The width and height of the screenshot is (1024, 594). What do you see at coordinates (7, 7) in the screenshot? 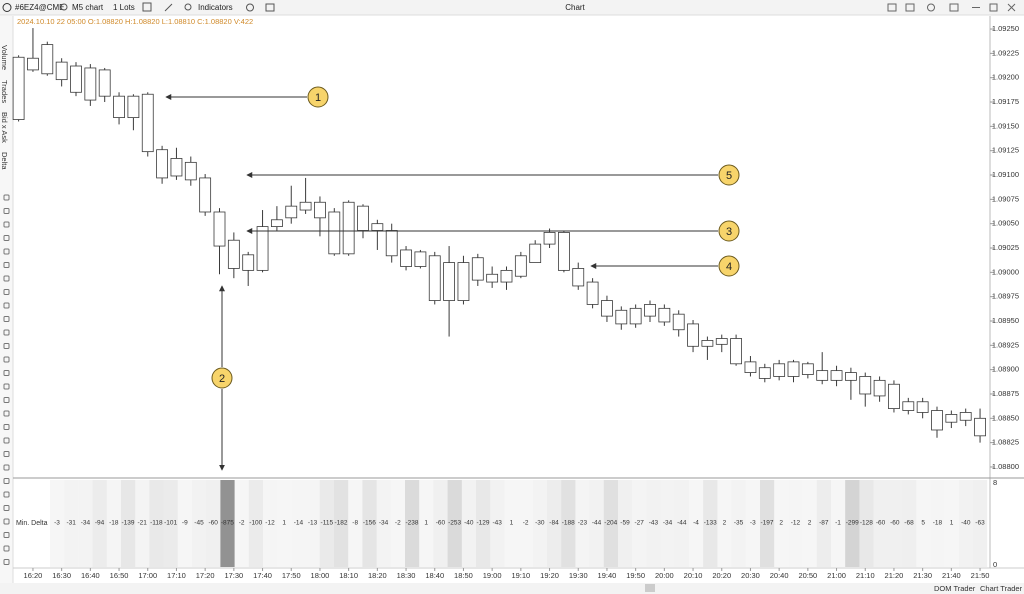
I see `app-icon` at bounding box center [7, 7].